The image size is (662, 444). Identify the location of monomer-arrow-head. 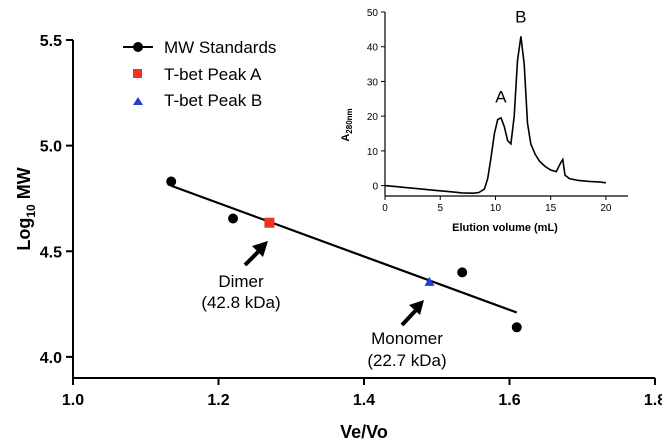
(416, 307).